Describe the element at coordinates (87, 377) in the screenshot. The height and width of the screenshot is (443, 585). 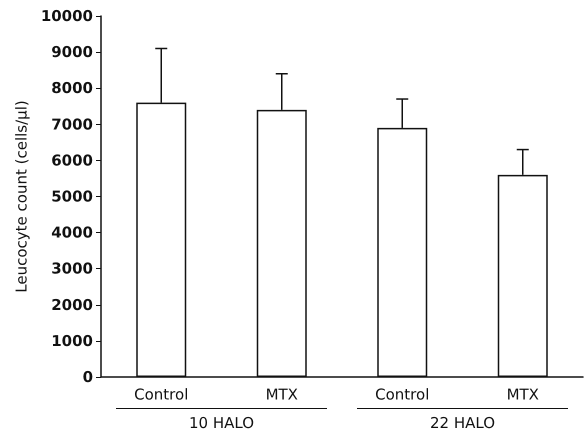
I see `y-tick-label: 0` at that location.